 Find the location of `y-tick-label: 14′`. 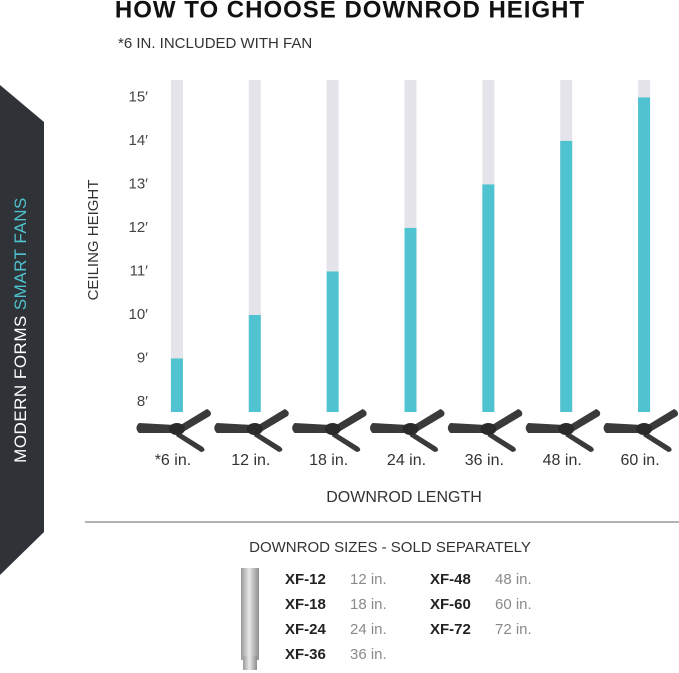

y-tick-label: 14′ is located at coordinates (139, 140).